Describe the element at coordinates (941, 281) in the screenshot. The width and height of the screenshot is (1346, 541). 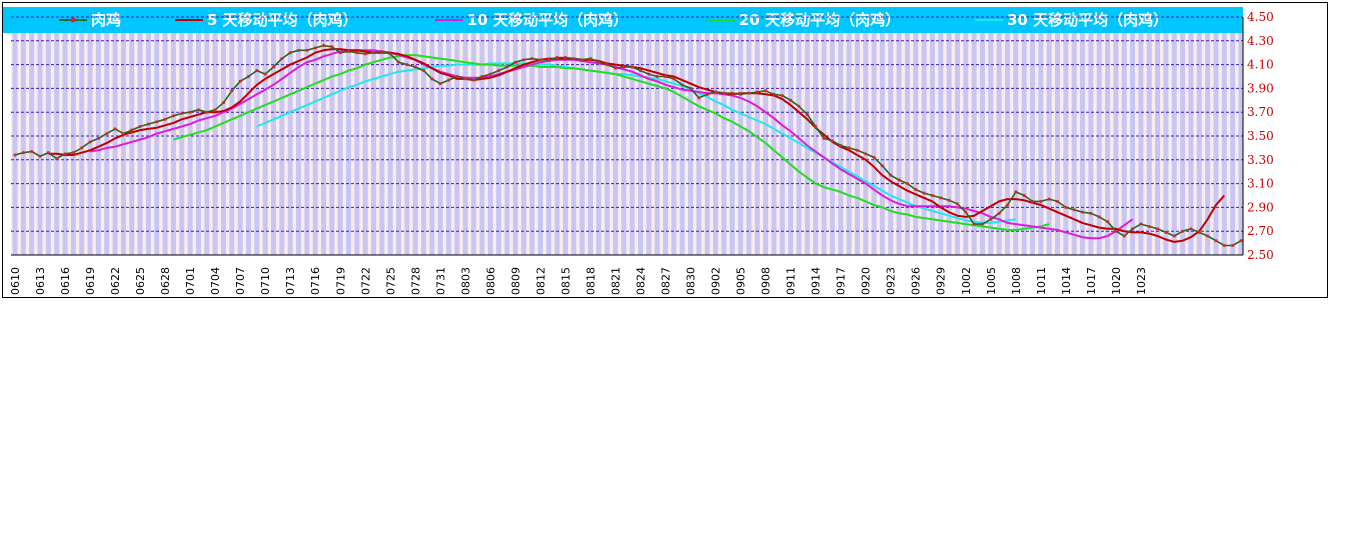
I see `x-tick-label: 0929` at that location.